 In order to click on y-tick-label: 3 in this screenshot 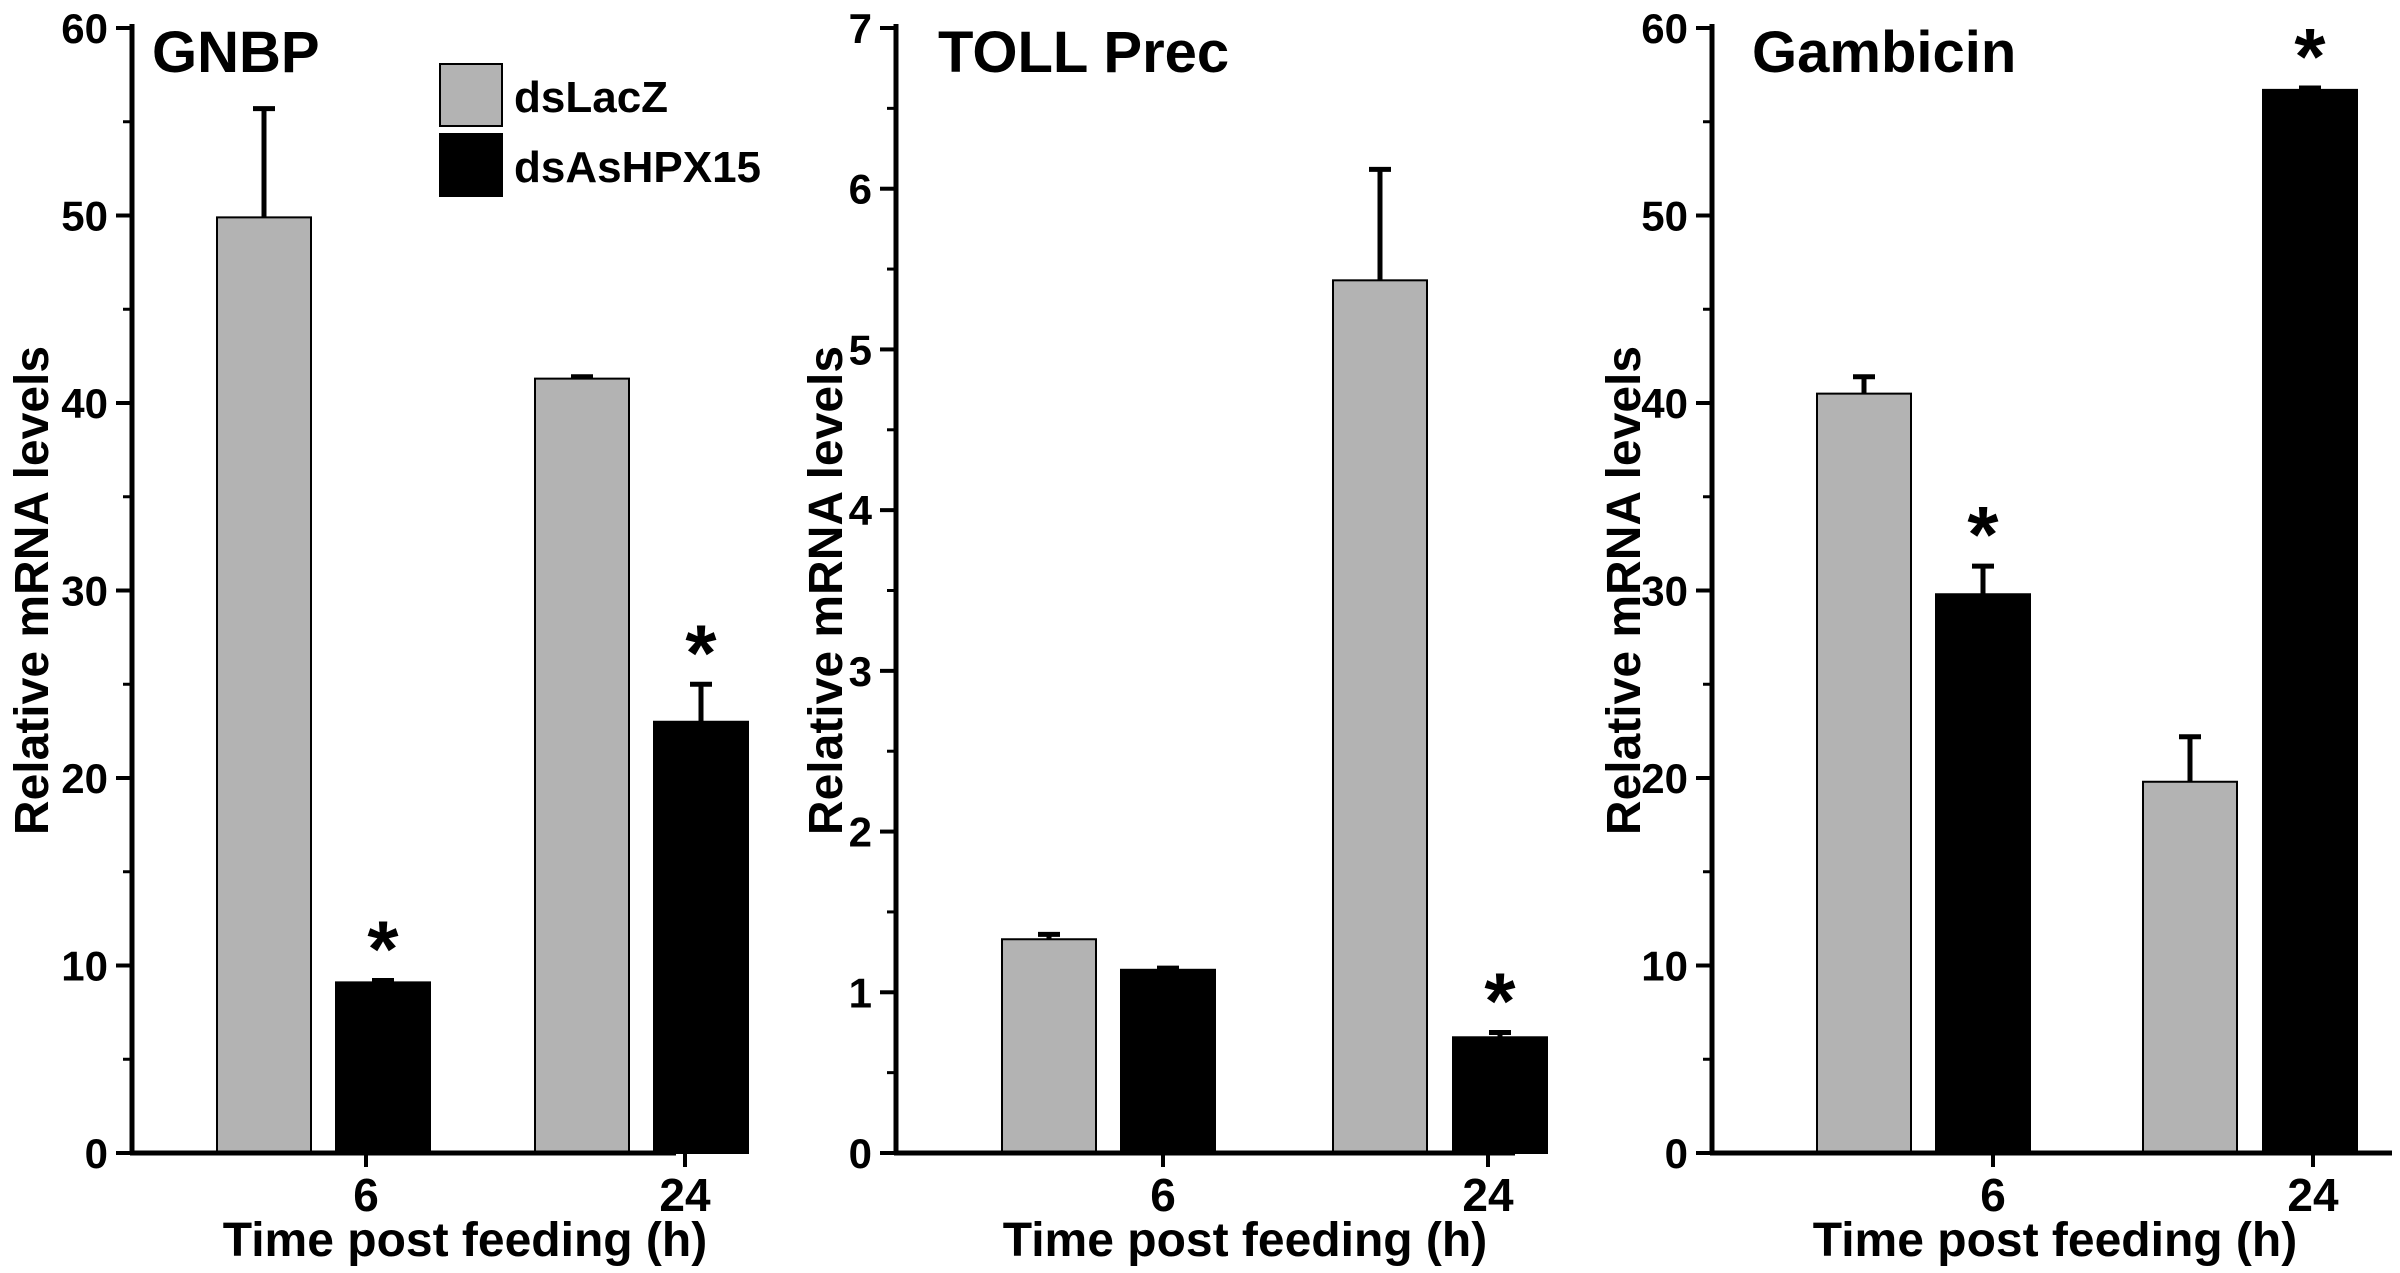, I will do `click(860, 671)`.